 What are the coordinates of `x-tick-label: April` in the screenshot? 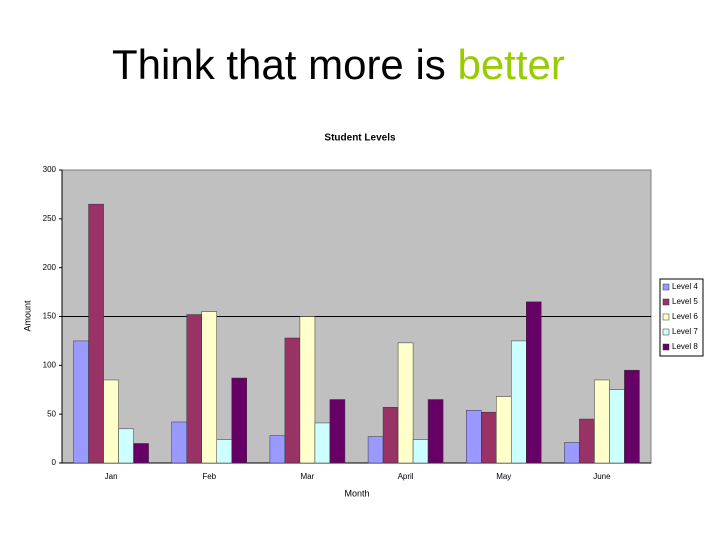 It's located at (406, 476).